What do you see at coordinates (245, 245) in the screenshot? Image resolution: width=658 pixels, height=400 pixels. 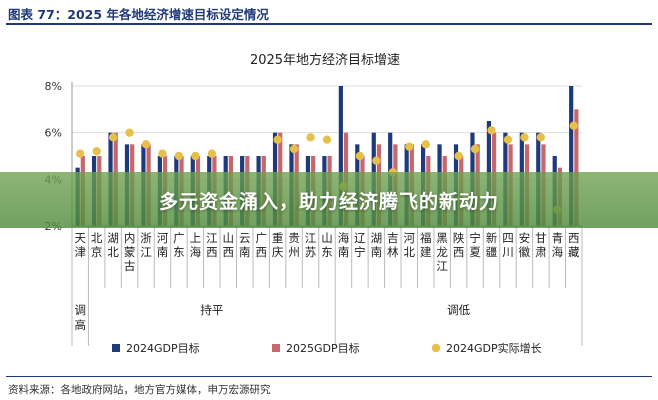 I see `x-tick-label: 云南` at bounding box center [245, 245].